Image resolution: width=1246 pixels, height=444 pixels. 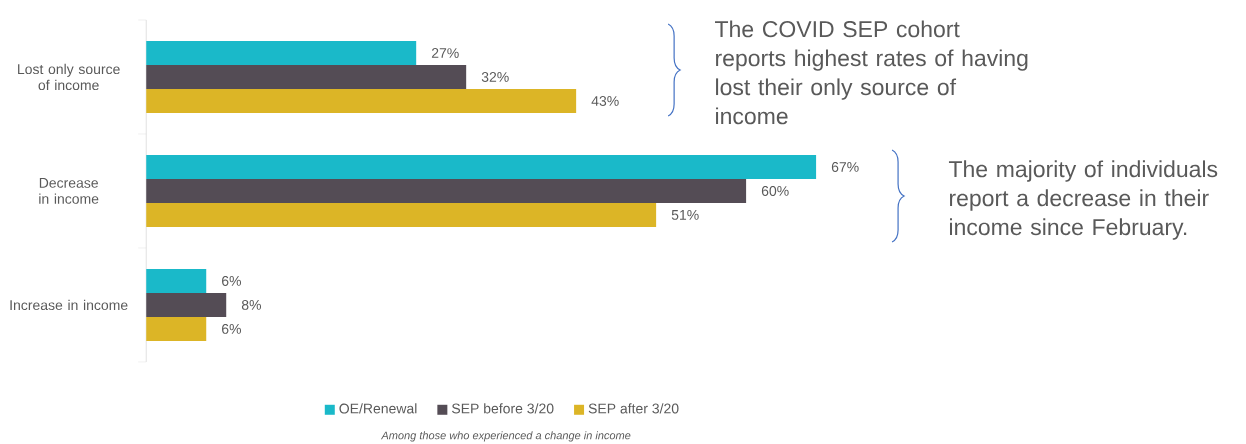 I want to click on data-label: 43%, so click(x=605, y=101).